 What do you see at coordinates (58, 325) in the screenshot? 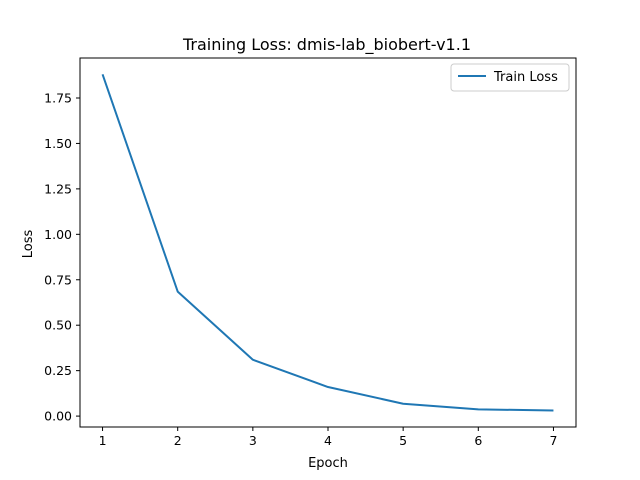
I see `y-tick-label: 0.50` at bounding box center [58, 325].